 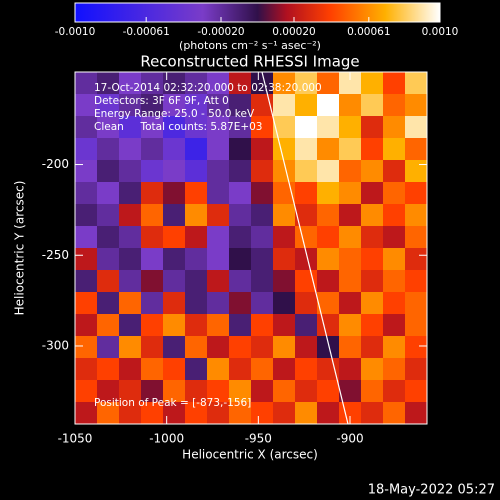 I want to click on annotation: Detectors: 3F 6F 9F, Att 0, so click(x=161, y=101).